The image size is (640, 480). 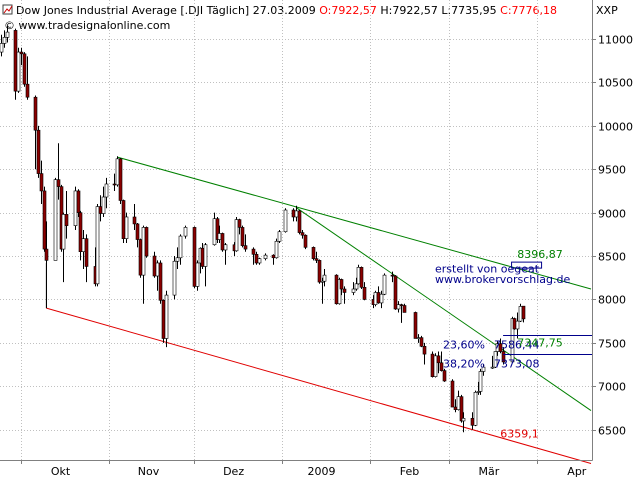 What do you see at coordinates (612, 257) in the screenshot?
I see `y-tick-label: 8500` at bounding box center [612, 257].